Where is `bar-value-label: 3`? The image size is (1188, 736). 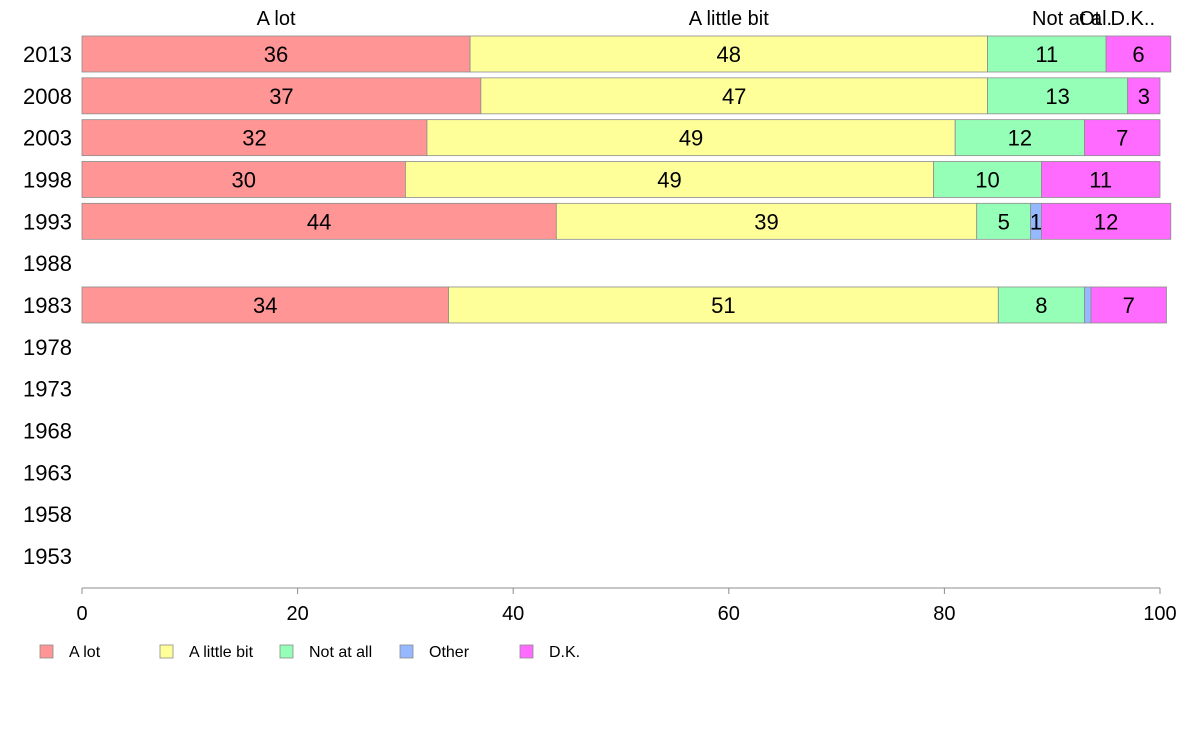
bar-value-label: 3 is located at coordinates (1144, 96).